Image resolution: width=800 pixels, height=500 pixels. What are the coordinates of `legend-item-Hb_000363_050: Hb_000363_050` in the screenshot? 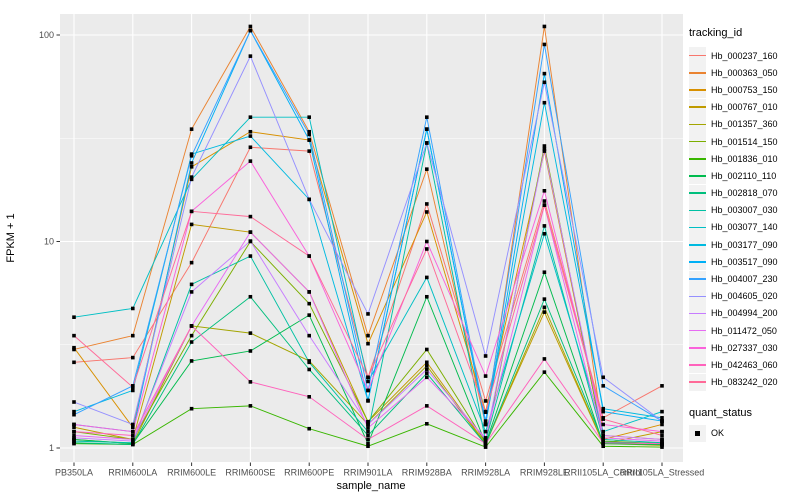 It's located at (744, 73).